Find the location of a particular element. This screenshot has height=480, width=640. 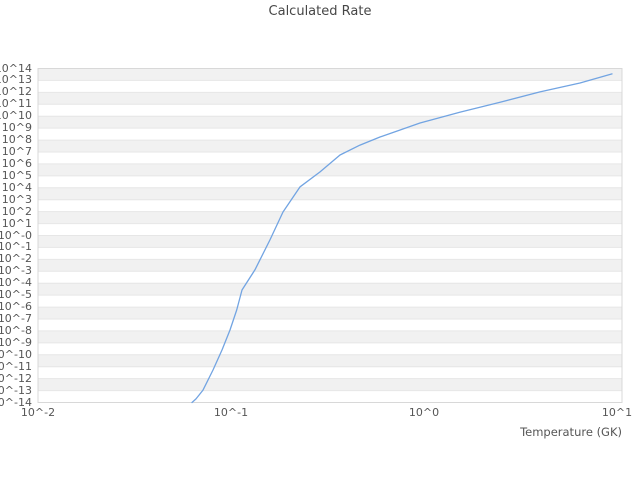

chart-title: Calculated Rate is located at coordinates (320, 11).